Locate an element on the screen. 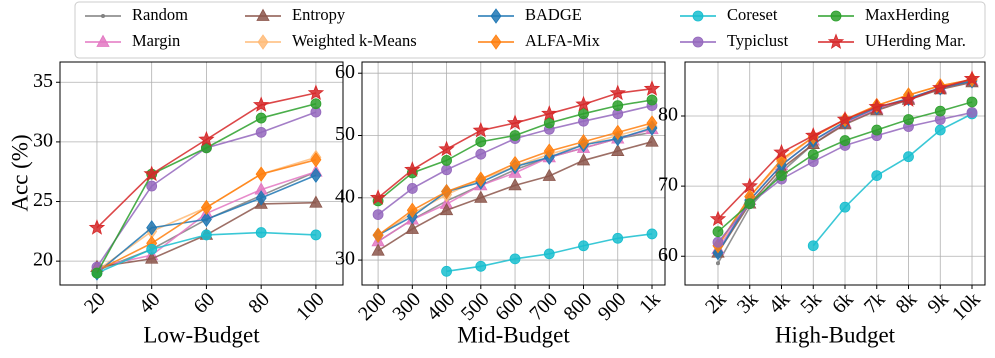 The image size is (995, 358). legend-label: Margin is located at coordinates (156, 40).